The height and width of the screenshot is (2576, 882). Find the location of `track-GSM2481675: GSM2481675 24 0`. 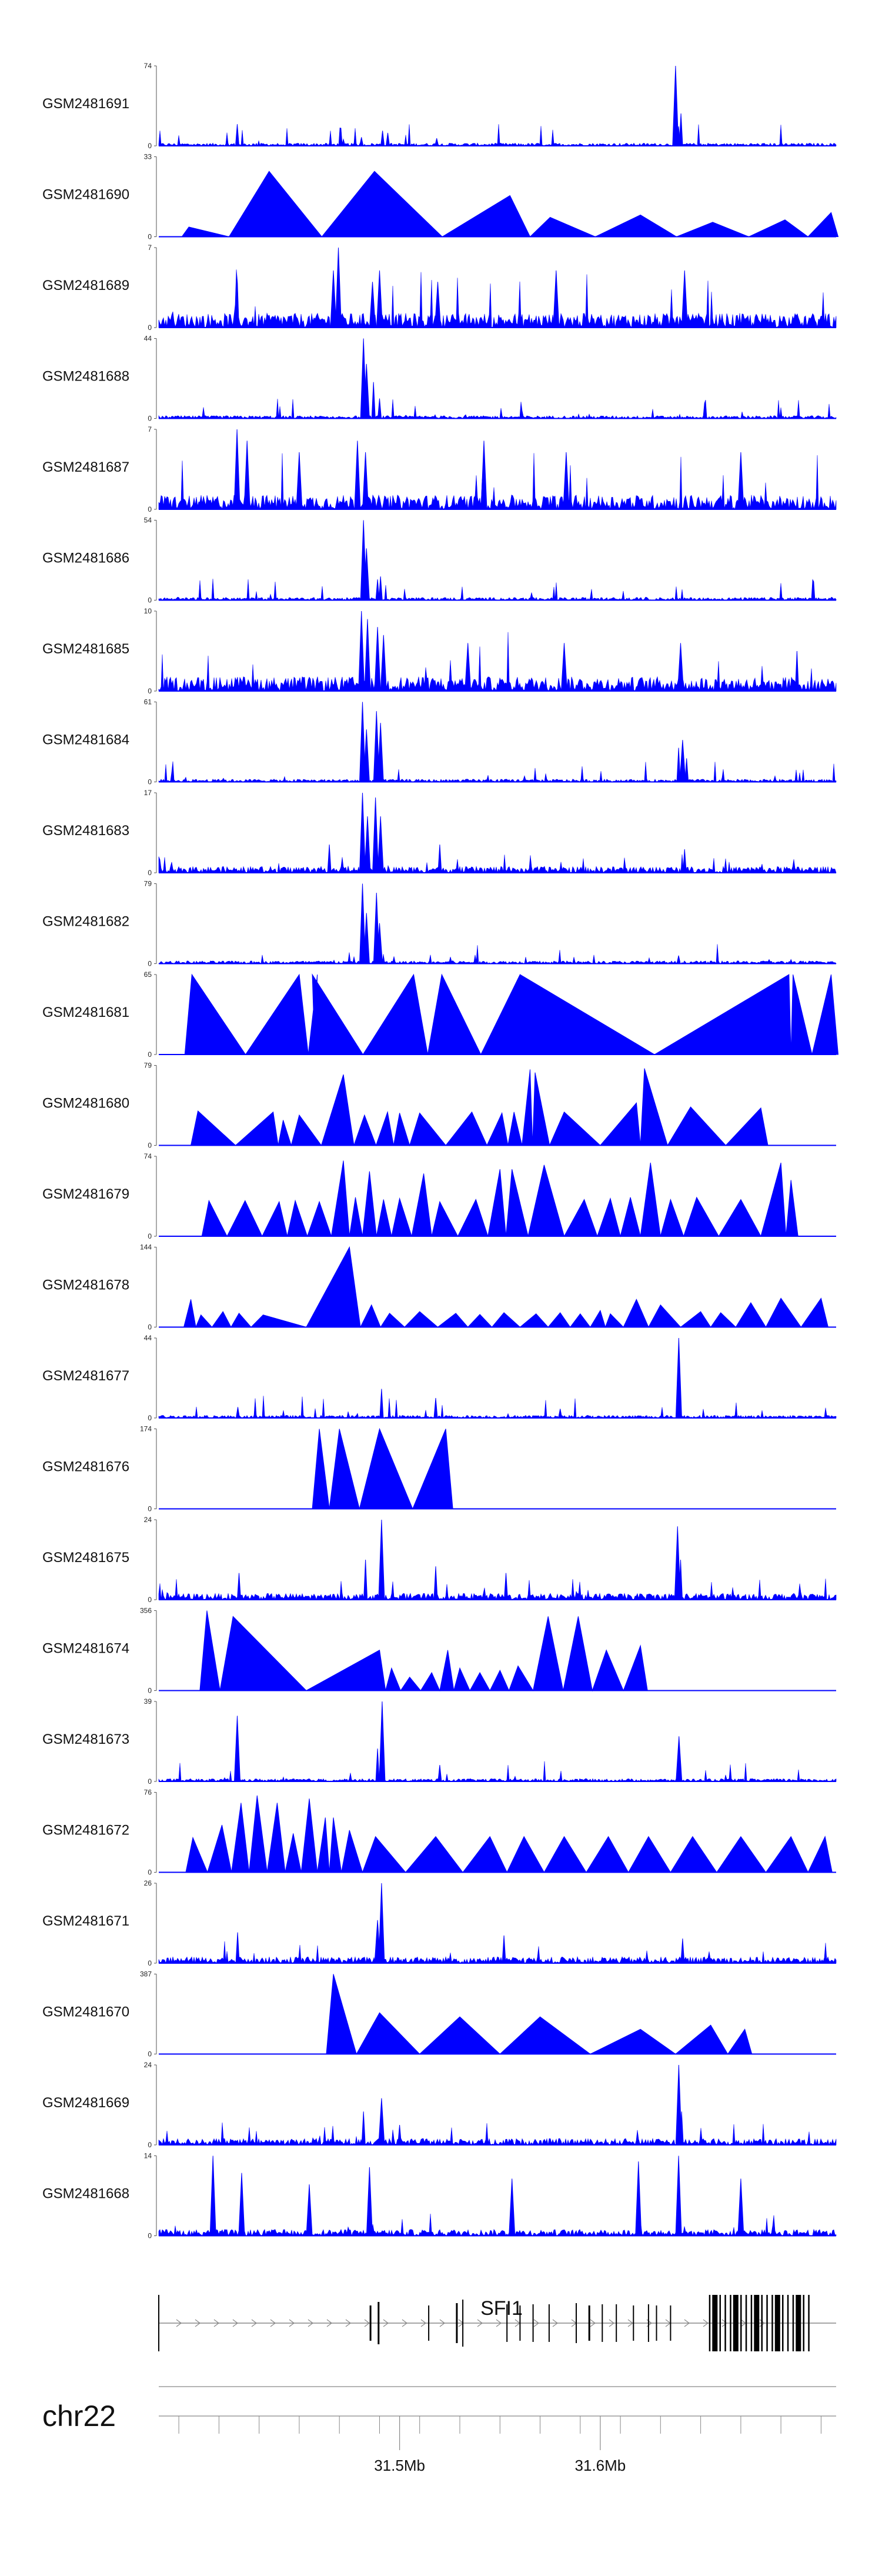

track-GSM2481675: GSM2481675 24 0 is located at coordinates (439, 1560).